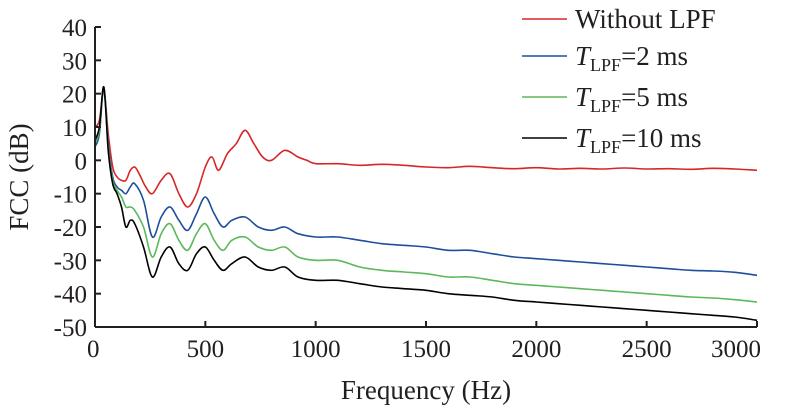 The image size is (792, 411). What do you see at coordinates (654, 97) in the screenshot?
I see `legend-label-rest: =5 ms` at bounding box center [654, 97].